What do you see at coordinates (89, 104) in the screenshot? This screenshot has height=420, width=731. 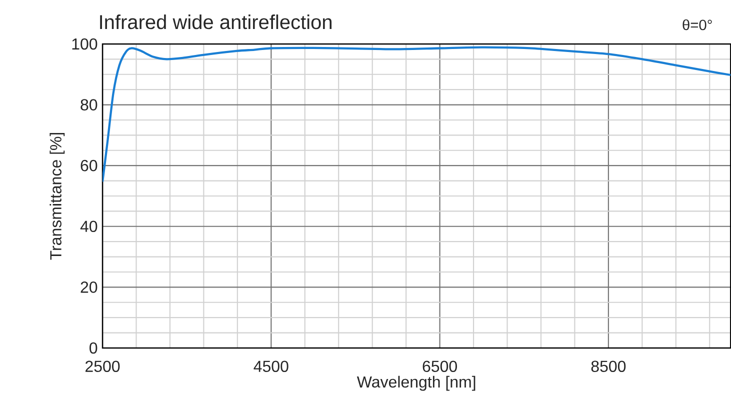 I see `y-tick-label: 80` at bounding box center [89, 104].